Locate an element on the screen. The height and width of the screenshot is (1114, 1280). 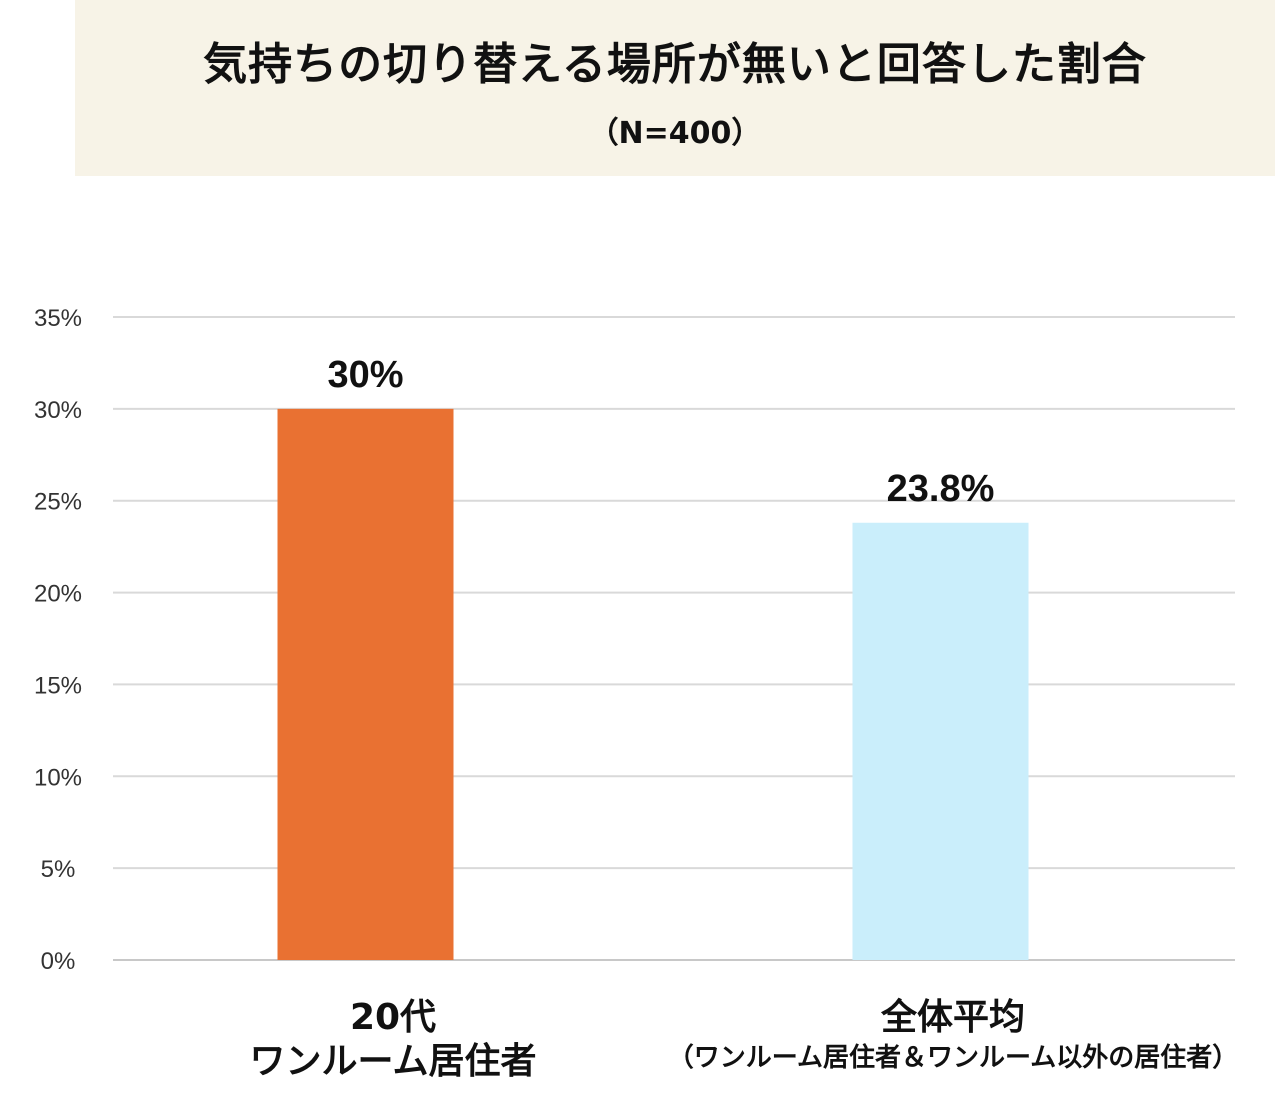
category-line2: （ワンルーム居住者＆ワンルーム以外の居住者） is located at coordinates (953, 1058).